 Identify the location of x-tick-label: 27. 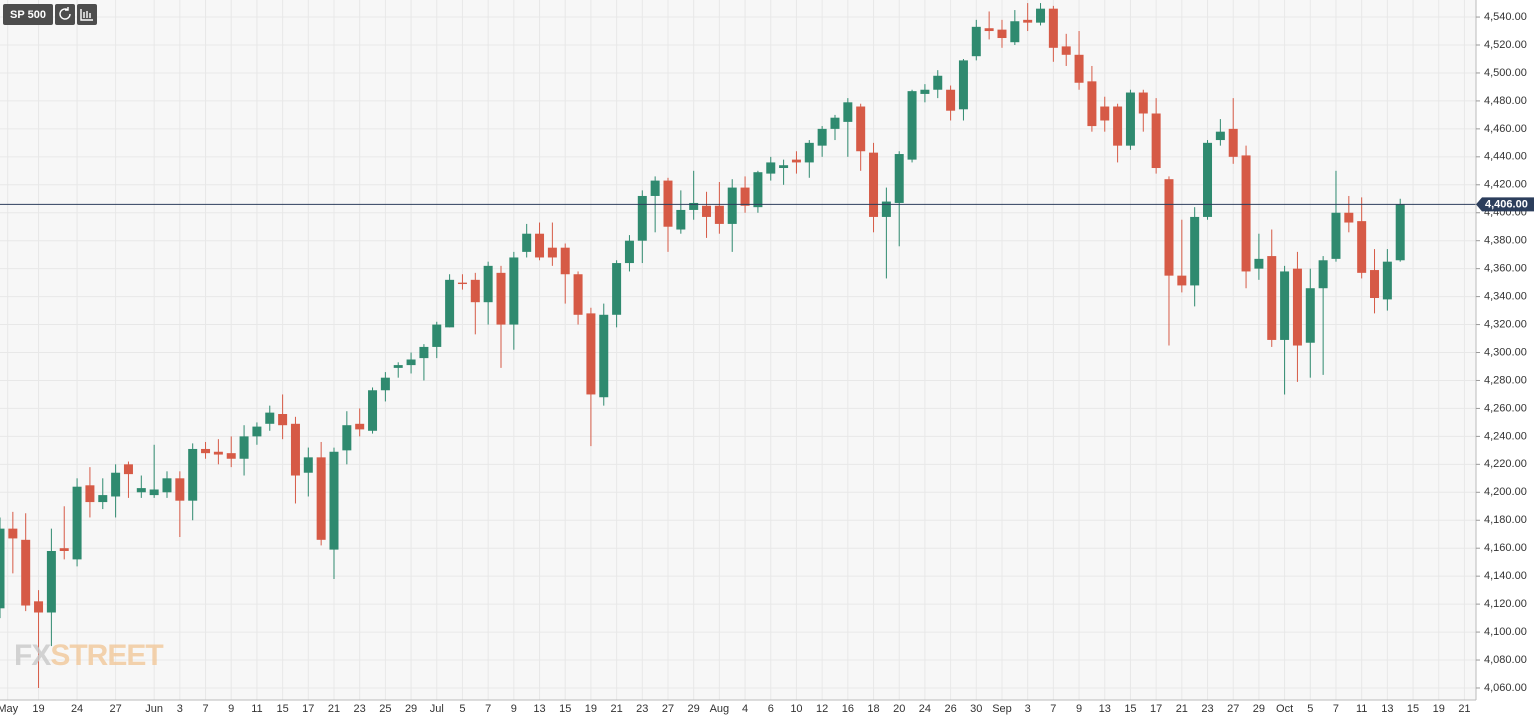
(1233, 709).